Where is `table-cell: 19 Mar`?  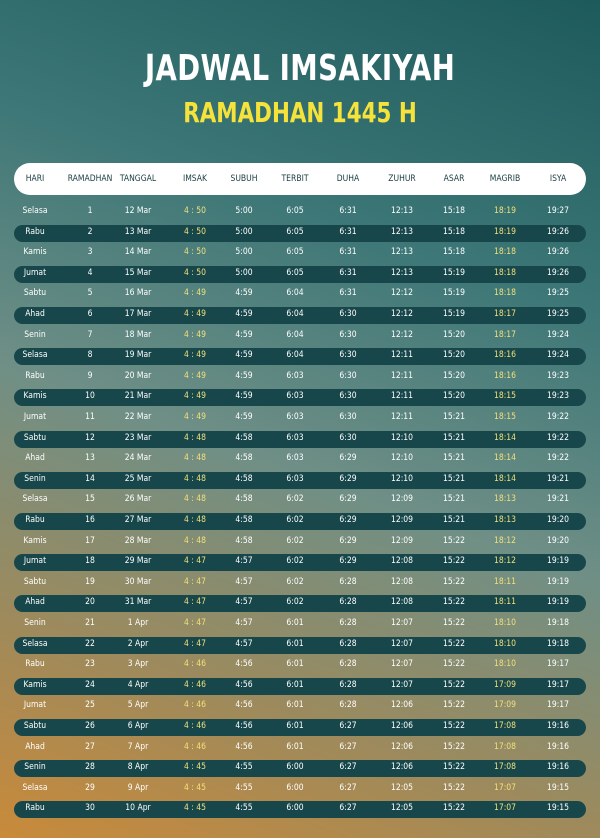
table-cell: 19 Mar is located at coordinates (138, 355).